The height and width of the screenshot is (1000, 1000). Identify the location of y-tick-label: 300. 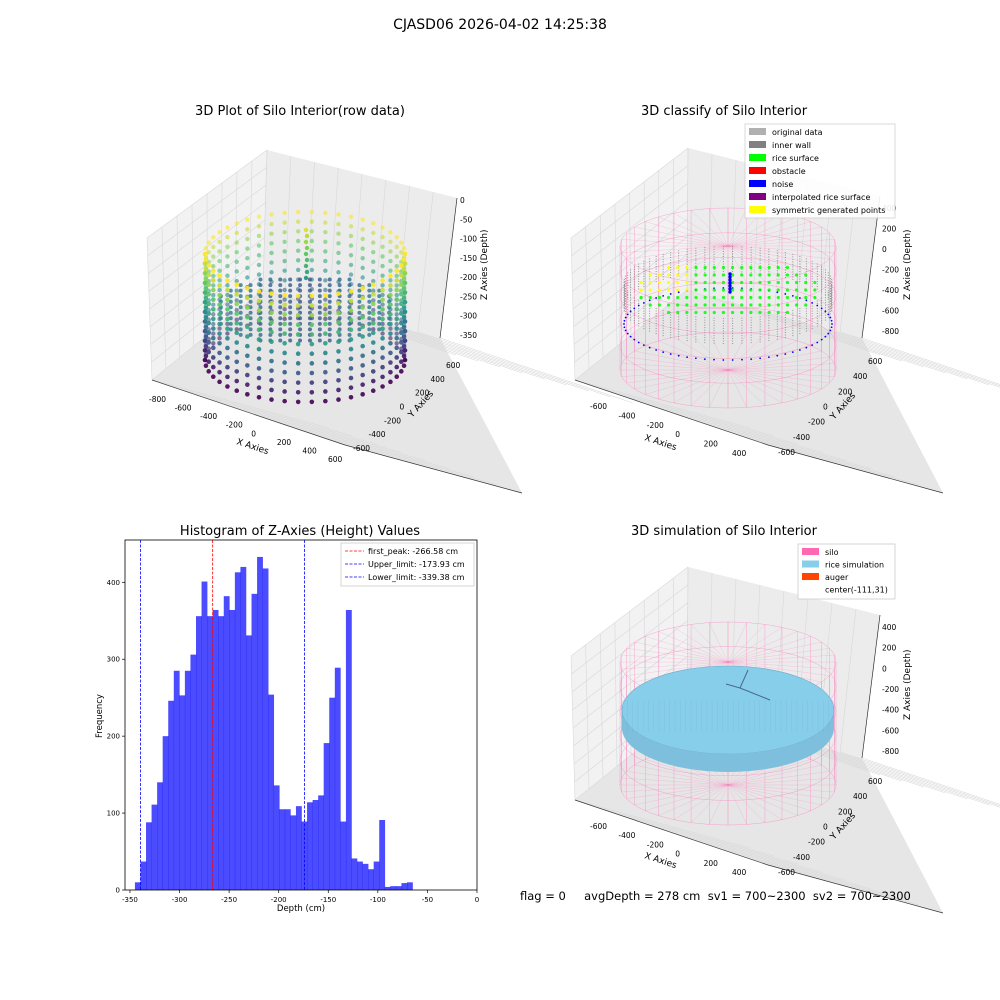
(113, 660).